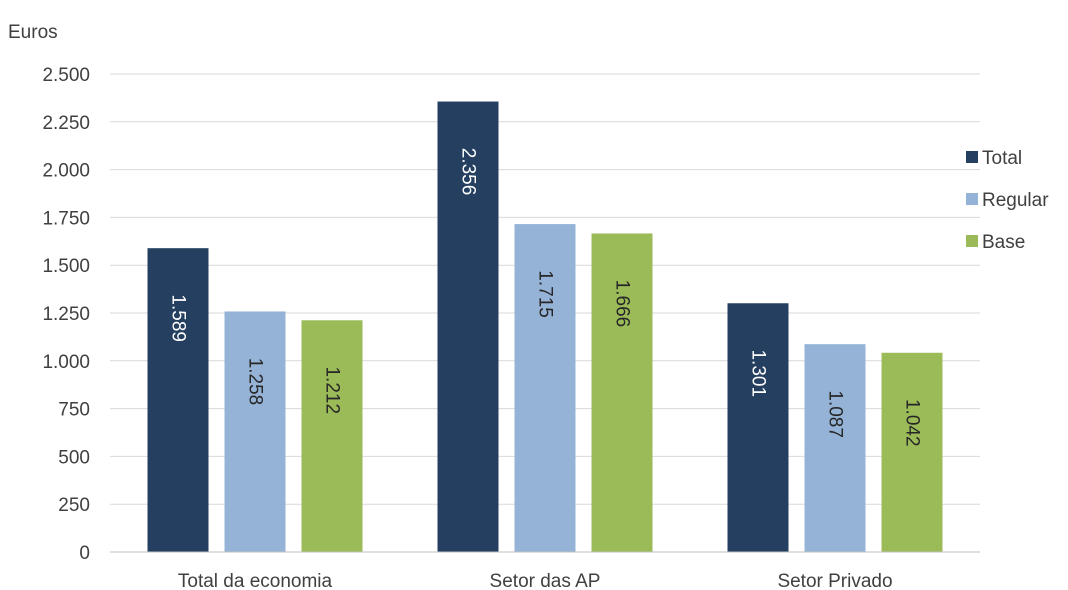 This screenshot has height=590, width=1068. Describe the element at coordinates (1015, 200) in the screenshot. I see `legend-label: Regular` at that location.